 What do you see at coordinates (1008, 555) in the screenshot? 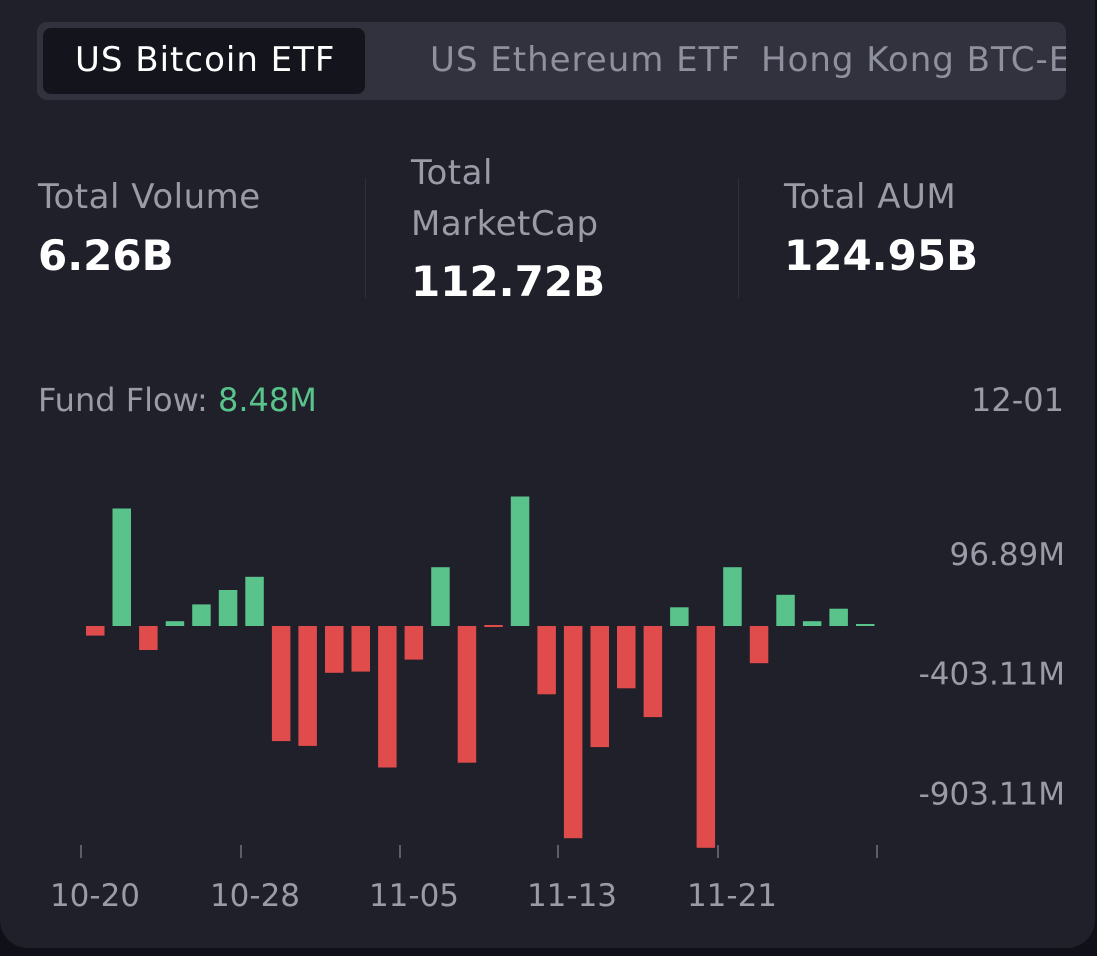
I see `y-tick-label: 96.89M` at bounding box center [1008, 555].